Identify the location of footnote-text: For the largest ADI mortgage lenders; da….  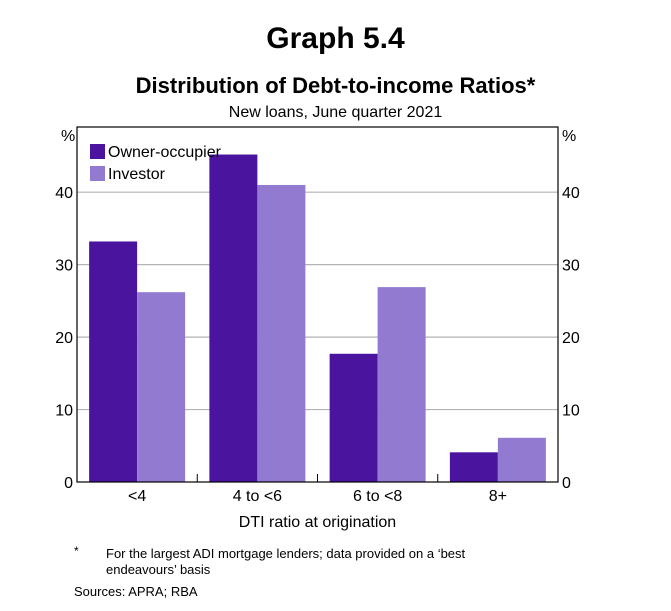
(286, 561).